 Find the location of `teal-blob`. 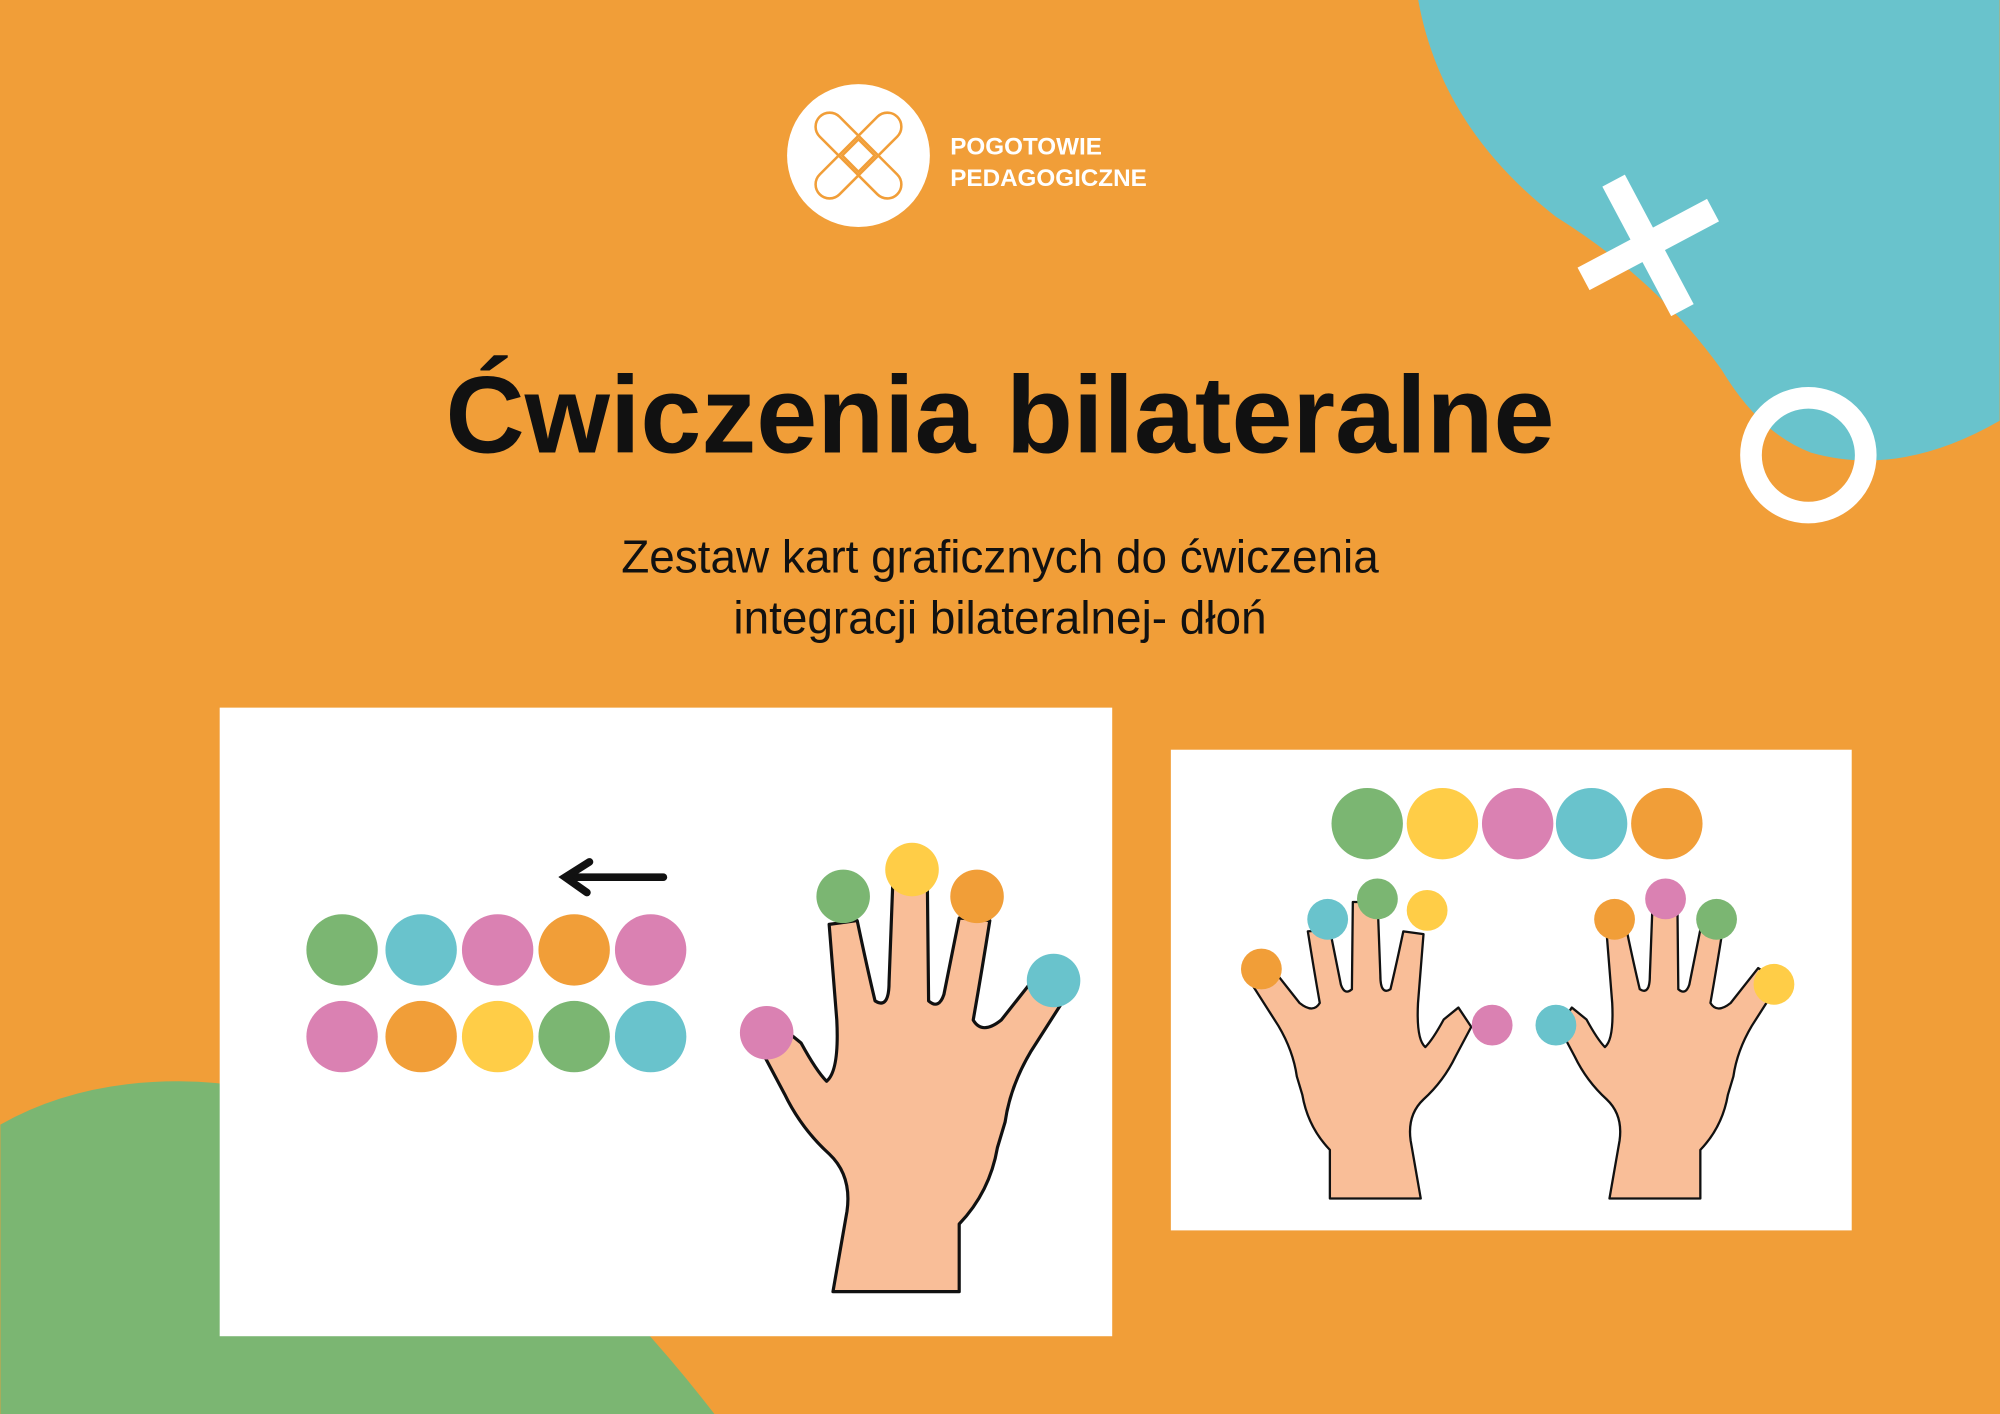

teal-blob is located at coordinates (1709, 230).